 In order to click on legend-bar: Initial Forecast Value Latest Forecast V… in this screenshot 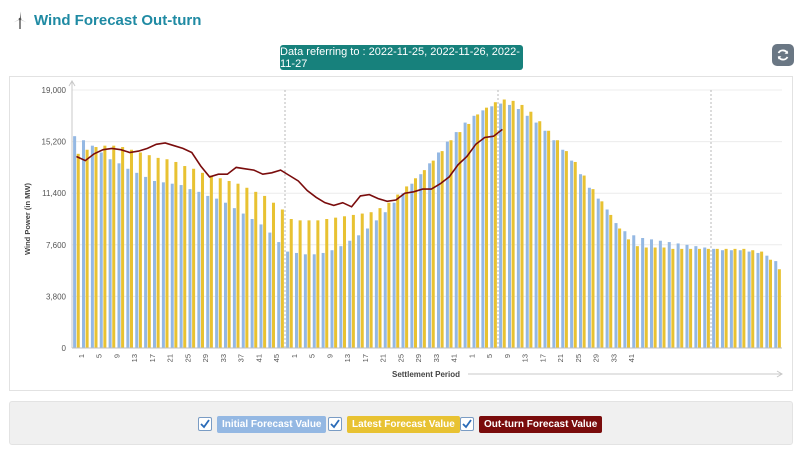, I will do `click(401, 423)`.